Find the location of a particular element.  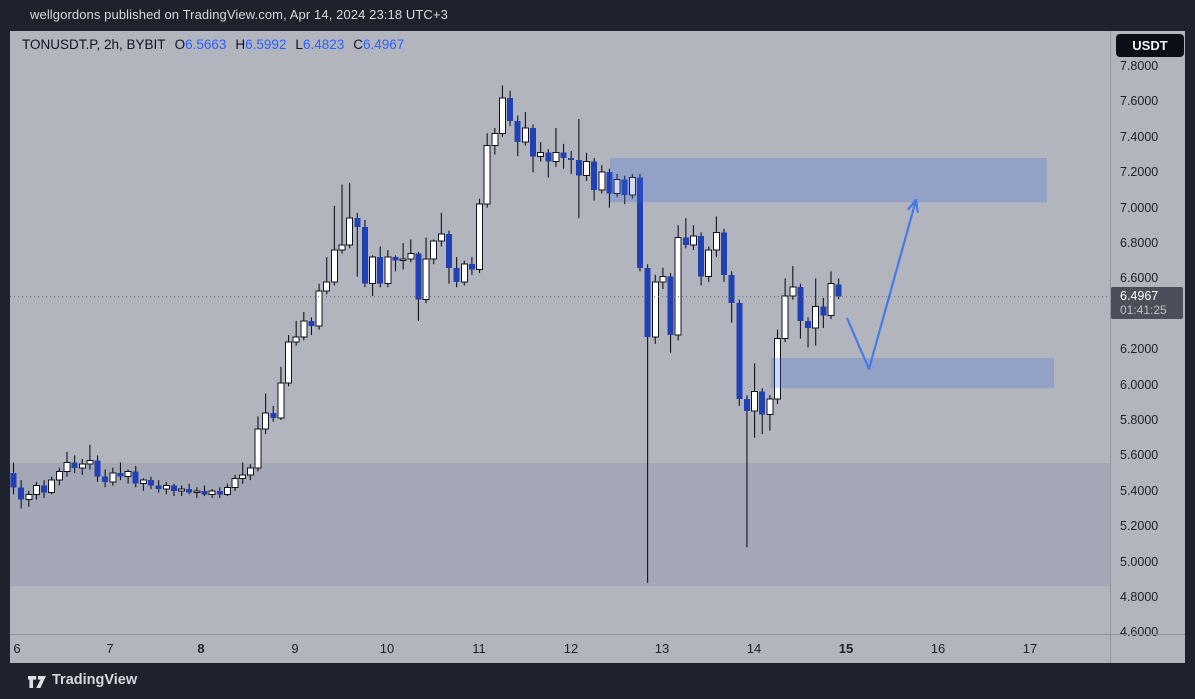

candle-countdown: 01:41:25 is located at coordinates (1143, 309).